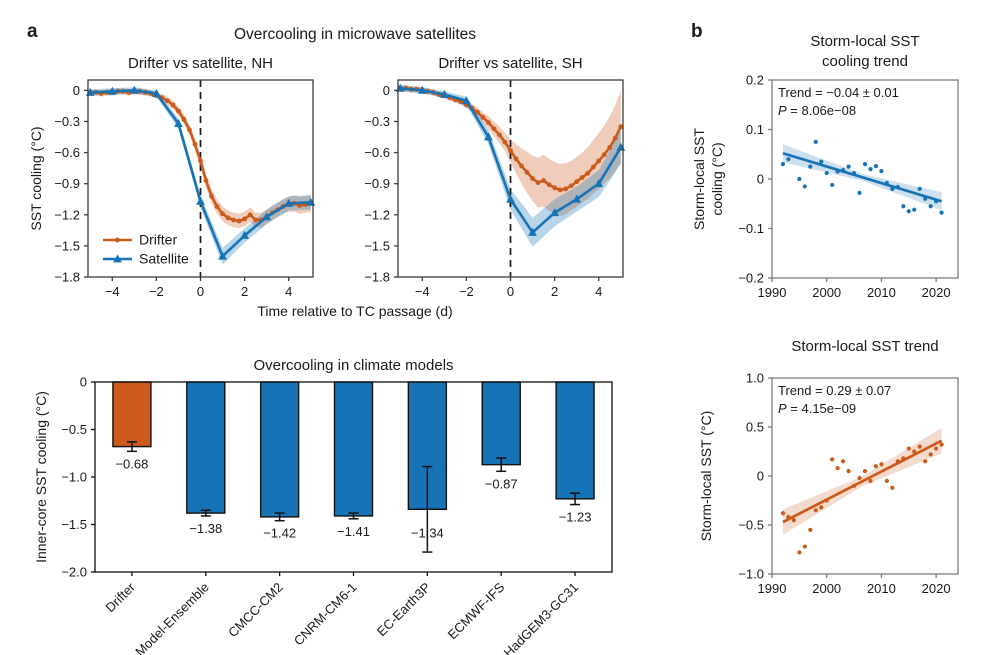 The image size is (1000, 655). I want to click on trend-annotation: Trend = −0.04 ± 0.01 P = 8.06e−08, so click(838, 101).